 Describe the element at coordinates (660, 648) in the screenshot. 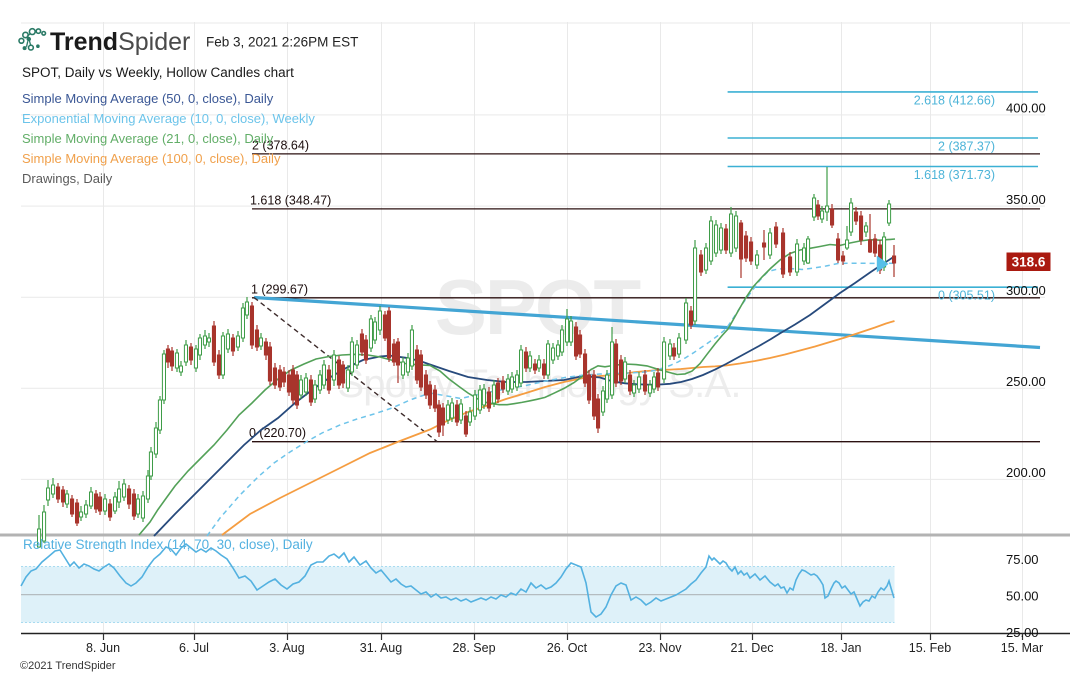

I see `svg-text: 23. Nov` at that location.